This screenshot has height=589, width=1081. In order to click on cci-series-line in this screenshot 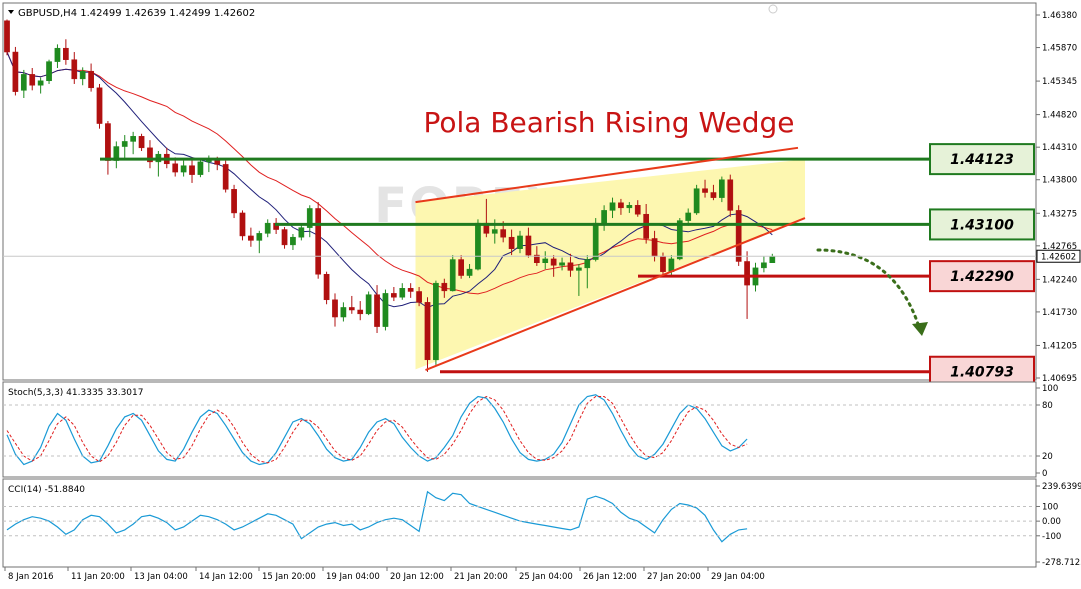, I will do `click(377, 516)`.